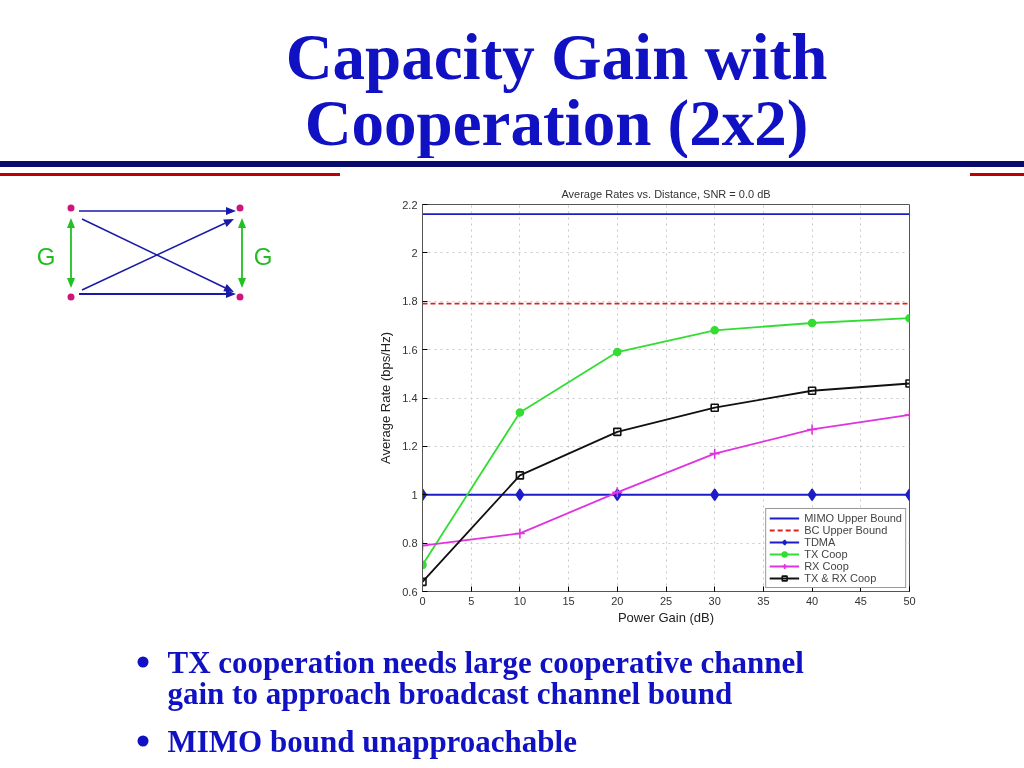 The width and height of the screenshot is (1024, 768). Describe the element at coordinates (840, 578) in the screenshot. I see `legend-label: TX & RX Coop` at that location.